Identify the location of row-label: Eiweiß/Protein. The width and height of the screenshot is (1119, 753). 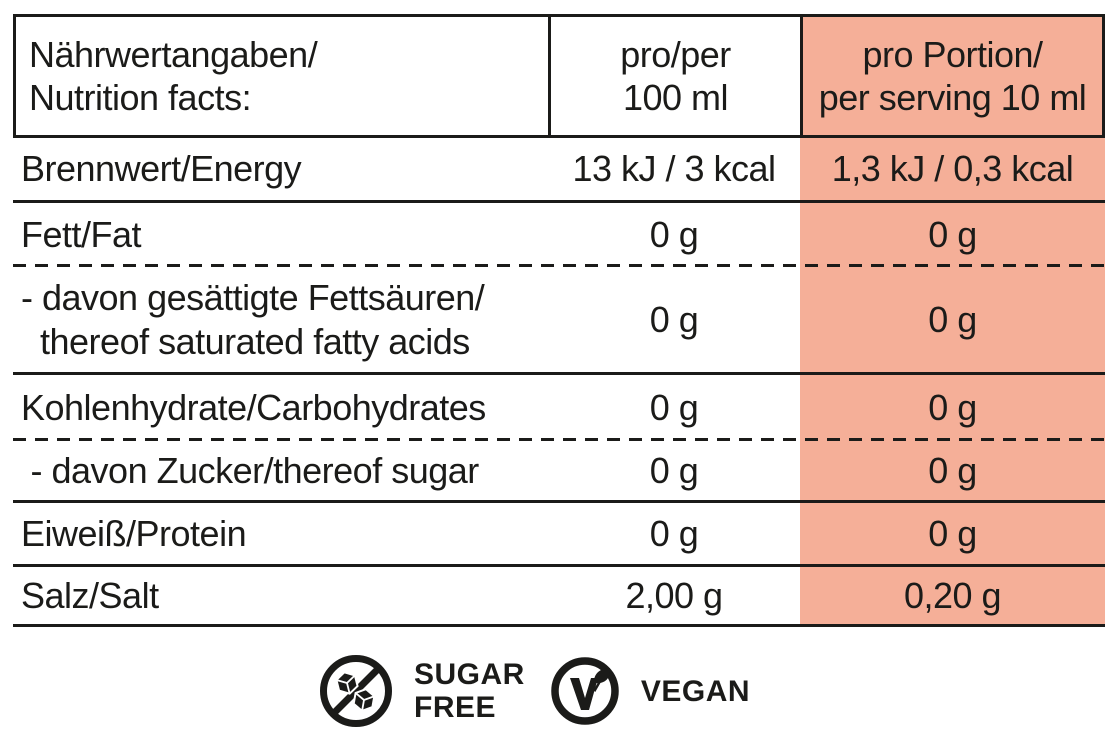
(134, 533).